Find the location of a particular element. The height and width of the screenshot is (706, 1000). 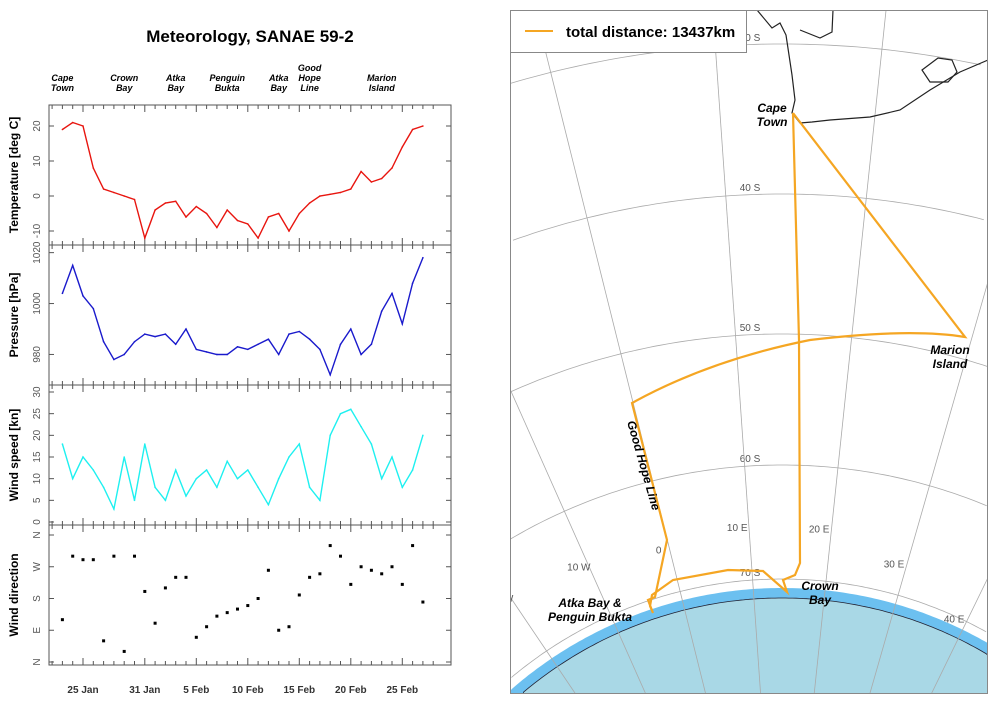

longitude-line is located at coordinates (850, 352).